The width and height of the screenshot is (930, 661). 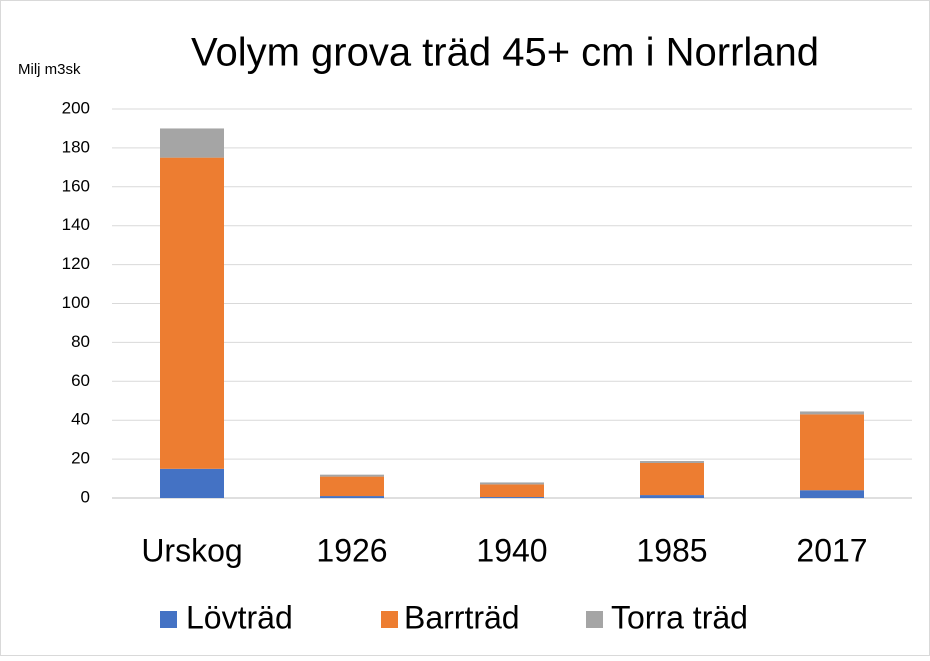 I want to click on legend-label: Lövträd, so click(x=239, y=617).